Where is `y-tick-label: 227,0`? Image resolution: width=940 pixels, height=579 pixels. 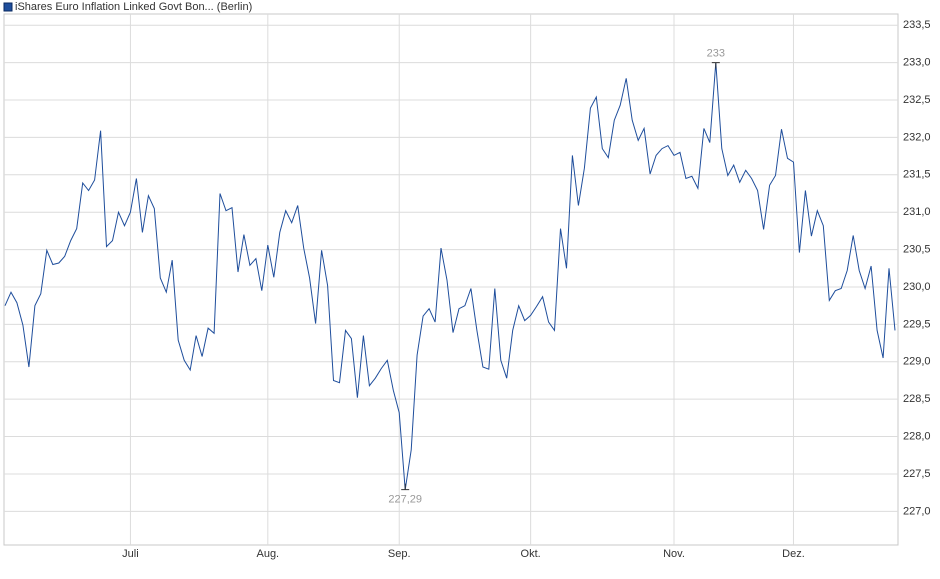 y-tick-label: 227,0 is located at coordinates (917, 511).